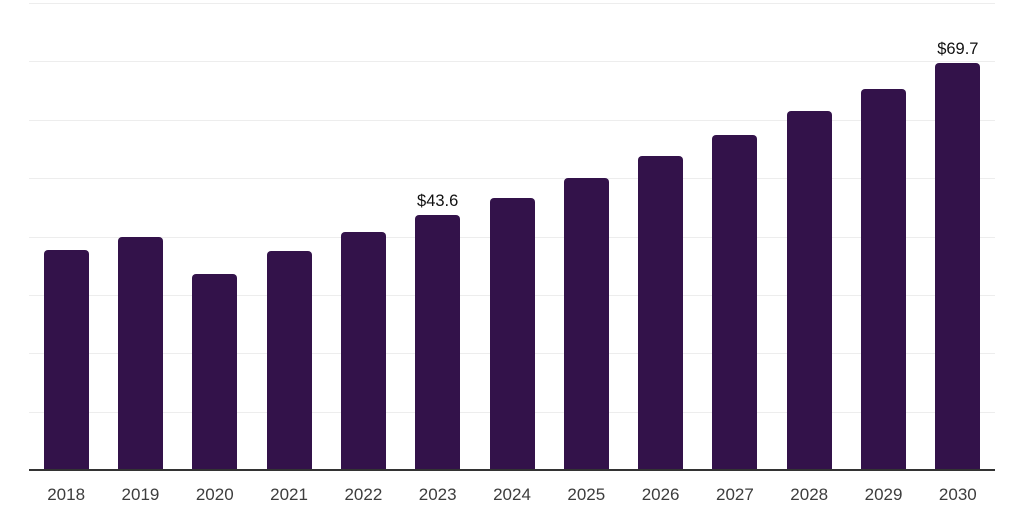 This screenshot has height=512, width=1024. Describe the element at coordinates (661, 312) in the screenshot. I see `bar-2026` at that location.